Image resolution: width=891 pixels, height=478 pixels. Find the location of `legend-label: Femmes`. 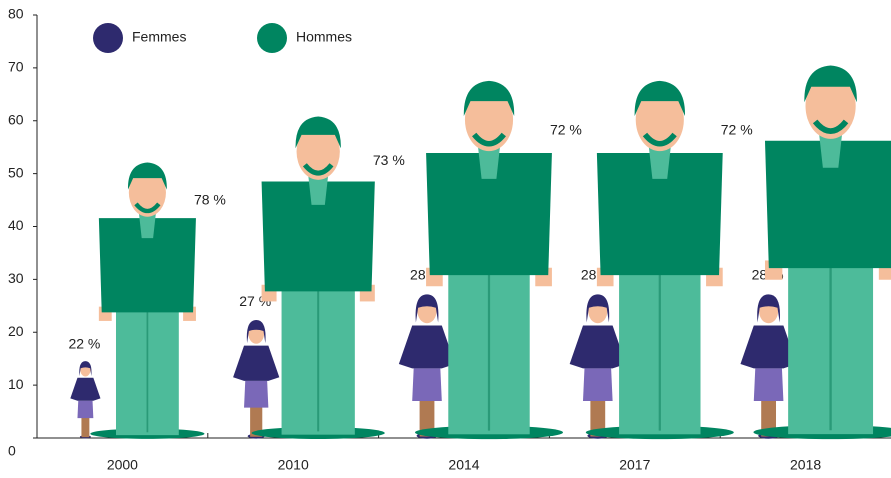

legend-label: Femmes is located at coordinates (159, 37).